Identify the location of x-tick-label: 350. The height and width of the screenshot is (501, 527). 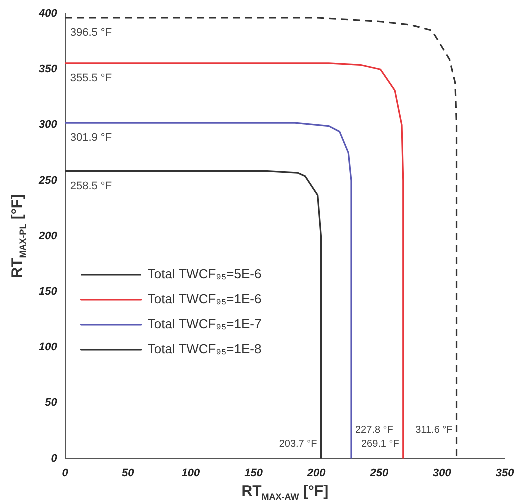
(506, 473).